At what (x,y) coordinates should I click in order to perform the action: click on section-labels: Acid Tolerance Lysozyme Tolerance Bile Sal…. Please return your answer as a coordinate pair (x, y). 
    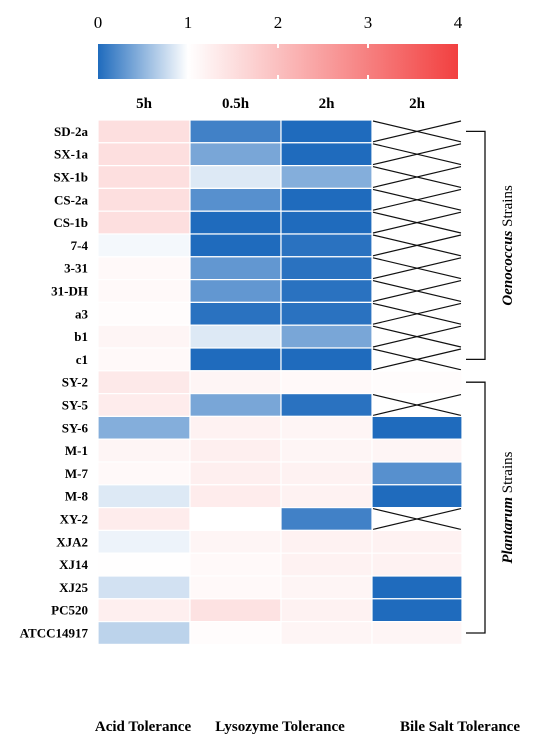
    Looking at the image, I should click on (307, 727).